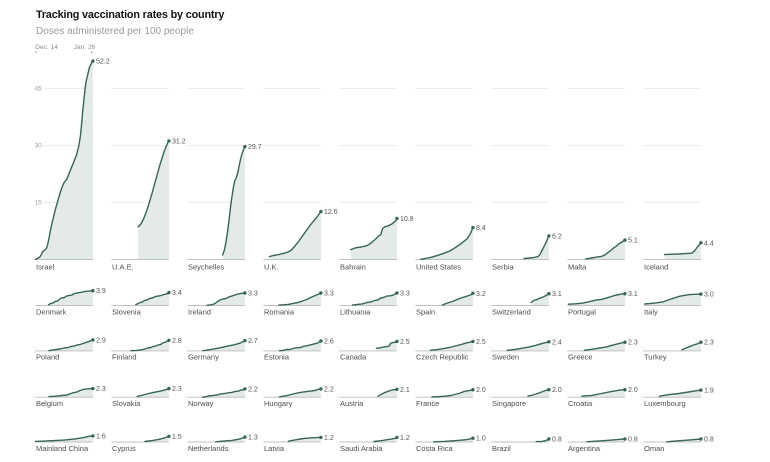 The image size is (770, 462). Describe the element at coordinates (481, 439) in the screenshot. I see `svg-text: 1.0` at that location.